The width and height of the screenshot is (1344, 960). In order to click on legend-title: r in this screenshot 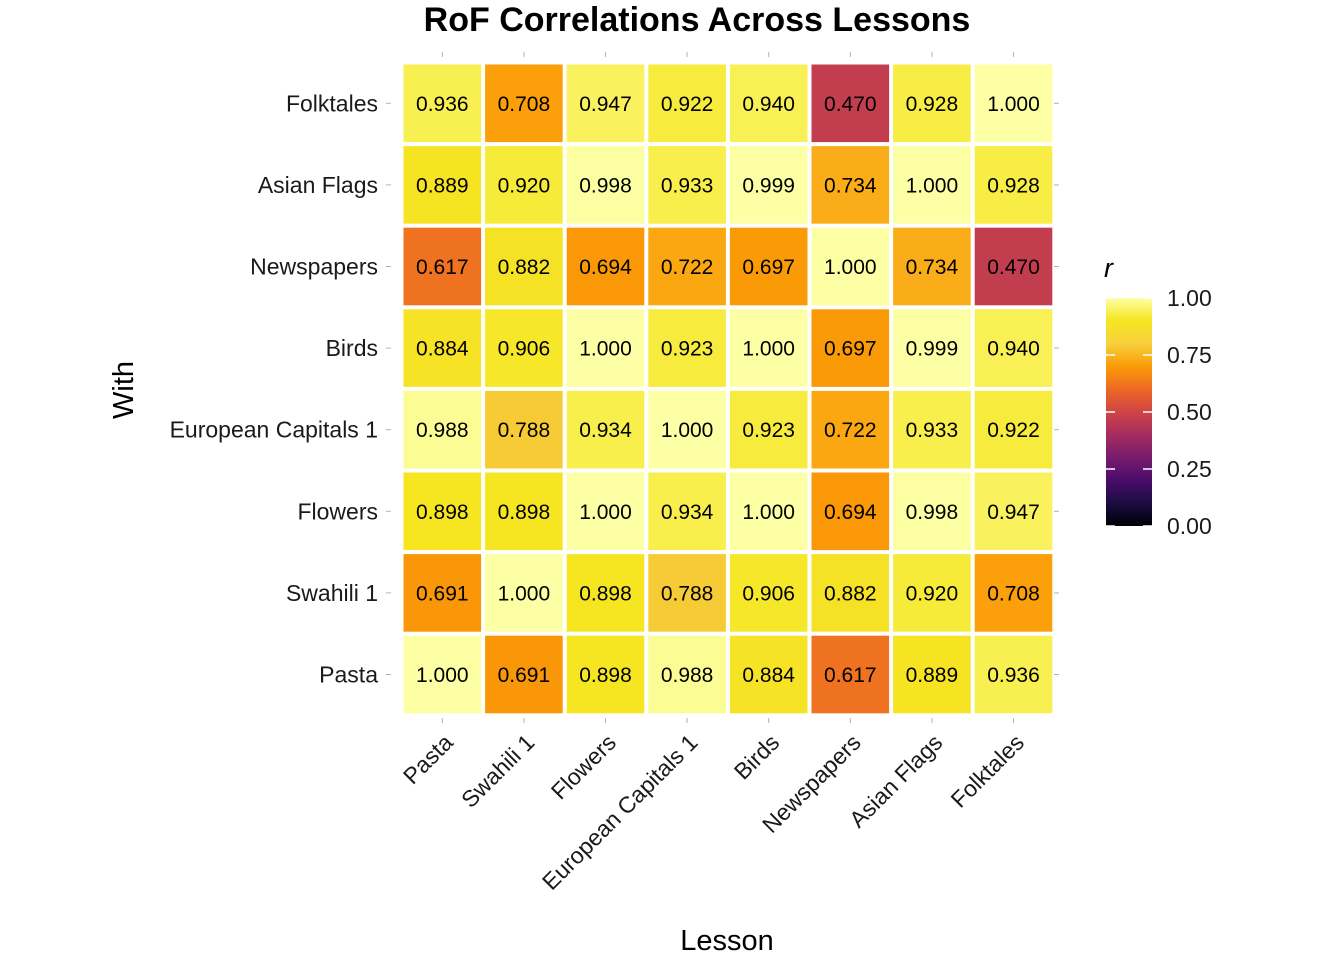, I will do `click(1109, 268)`.